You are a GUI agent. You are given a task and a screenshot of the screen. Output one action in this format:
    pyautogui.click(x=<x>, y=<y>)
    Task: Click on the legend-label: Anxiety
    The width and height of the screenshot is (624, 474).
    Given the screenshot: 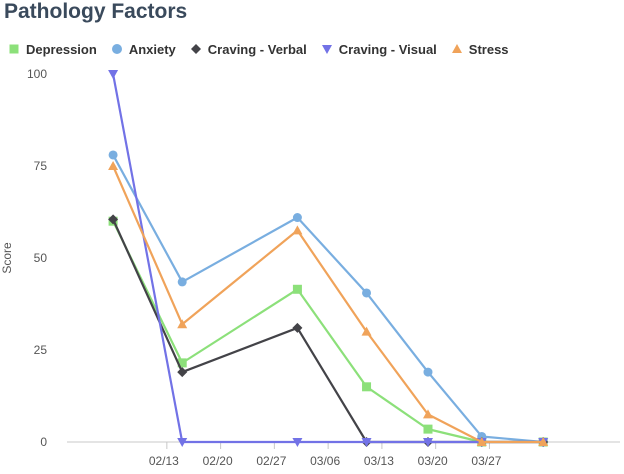 What is the action you would take?
    pyautogui.click(x=152, y=49)
    